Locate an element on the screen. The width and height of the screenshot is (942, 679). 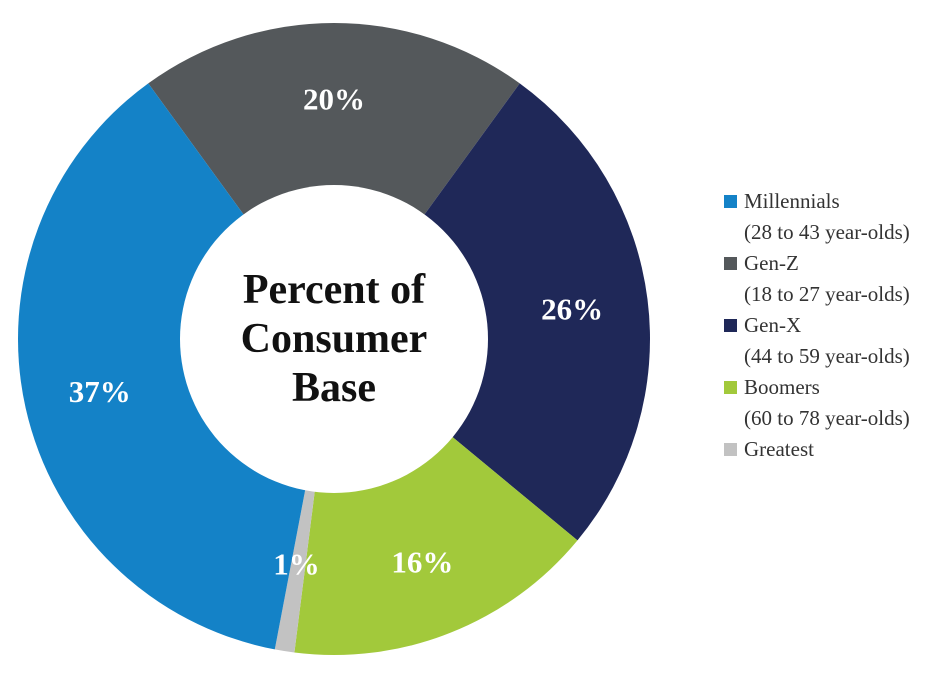
data-label-millennials: 37% is located at coordinates (100, 391).